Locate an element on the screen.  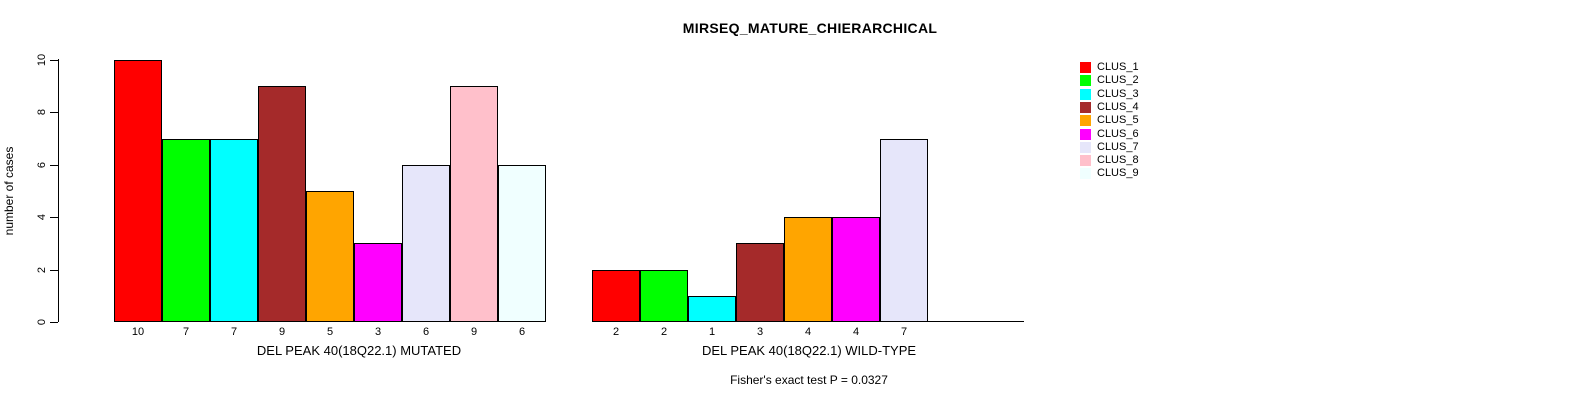
fisher-test-annotation: Fisher's exact test P = 0.0327 is located at coordinates (809, 380).